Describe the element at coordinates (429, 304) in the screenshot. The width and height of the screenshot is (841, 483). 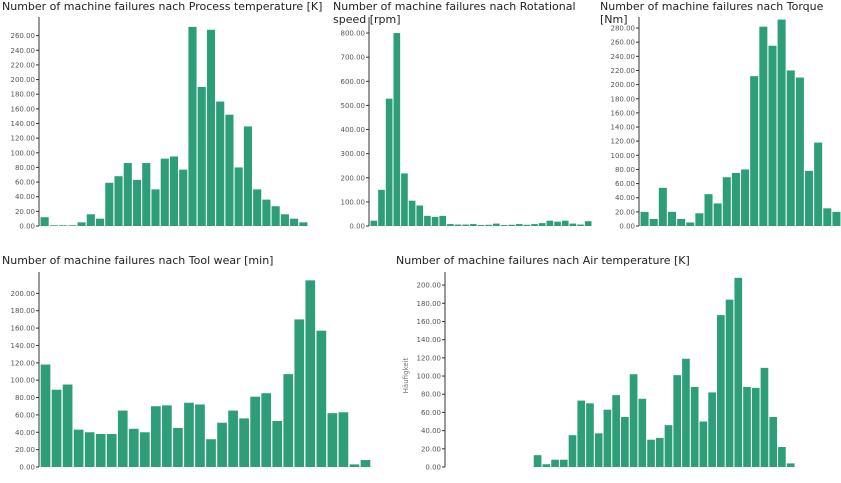
I see `y-tick-label: 180.00` at that location.